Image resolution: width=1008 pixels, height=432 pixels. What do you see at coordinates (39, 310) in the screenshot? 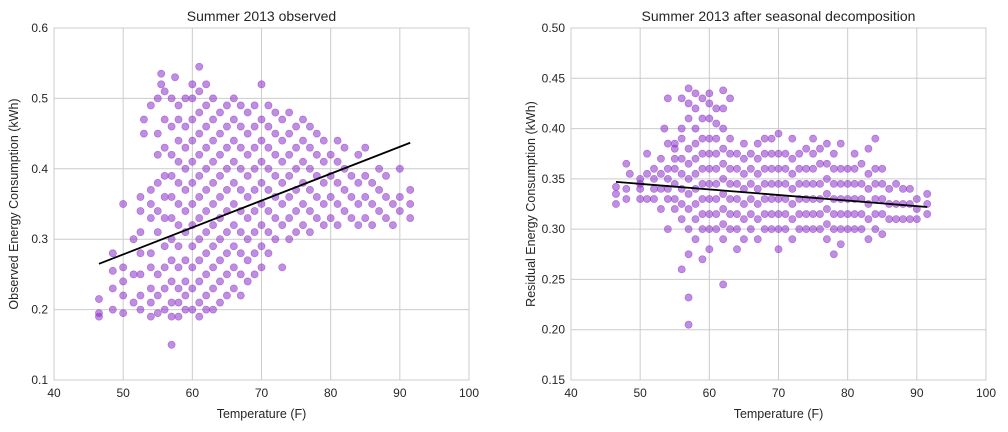
I see `y-tick-label: 0.2` at bounding box center [39, 310].